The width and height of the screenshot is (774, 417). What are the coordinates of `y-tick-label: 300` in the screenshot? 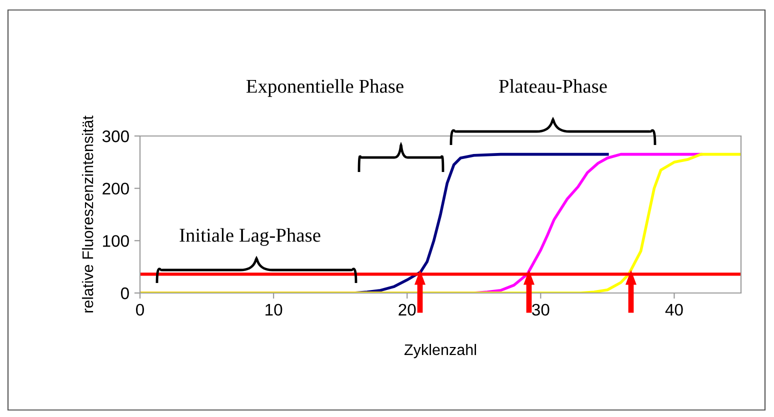 It's located at (115, 136).